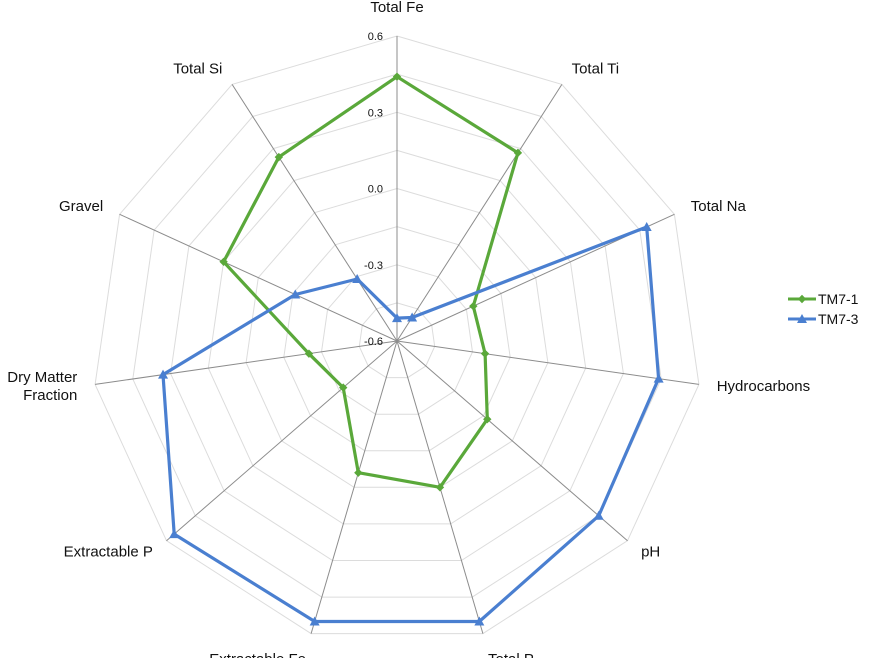 This screenshot has width=869, height=658. I want to click on axis-label-ph: pH, so click(650, 552).